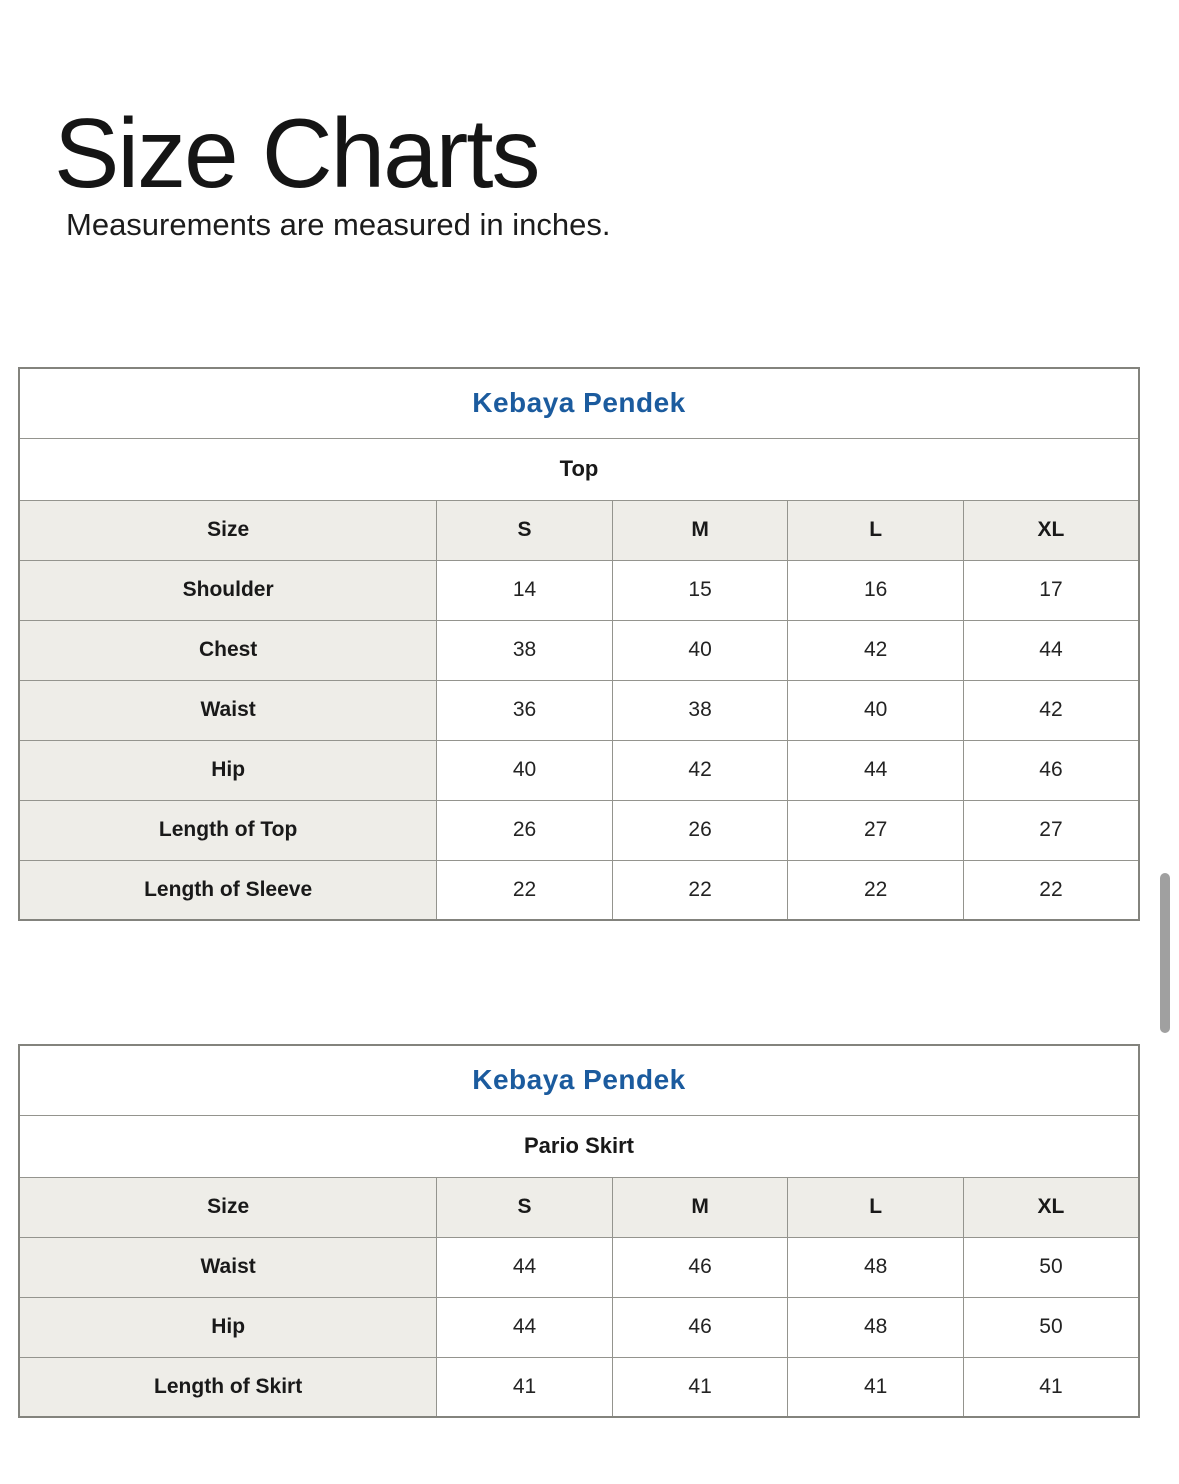 This screenshot has width=1179, height=1484. Describe the element at coordinates (297, 153) in the screenshot. I see `page-title: Size Charts` at that location.